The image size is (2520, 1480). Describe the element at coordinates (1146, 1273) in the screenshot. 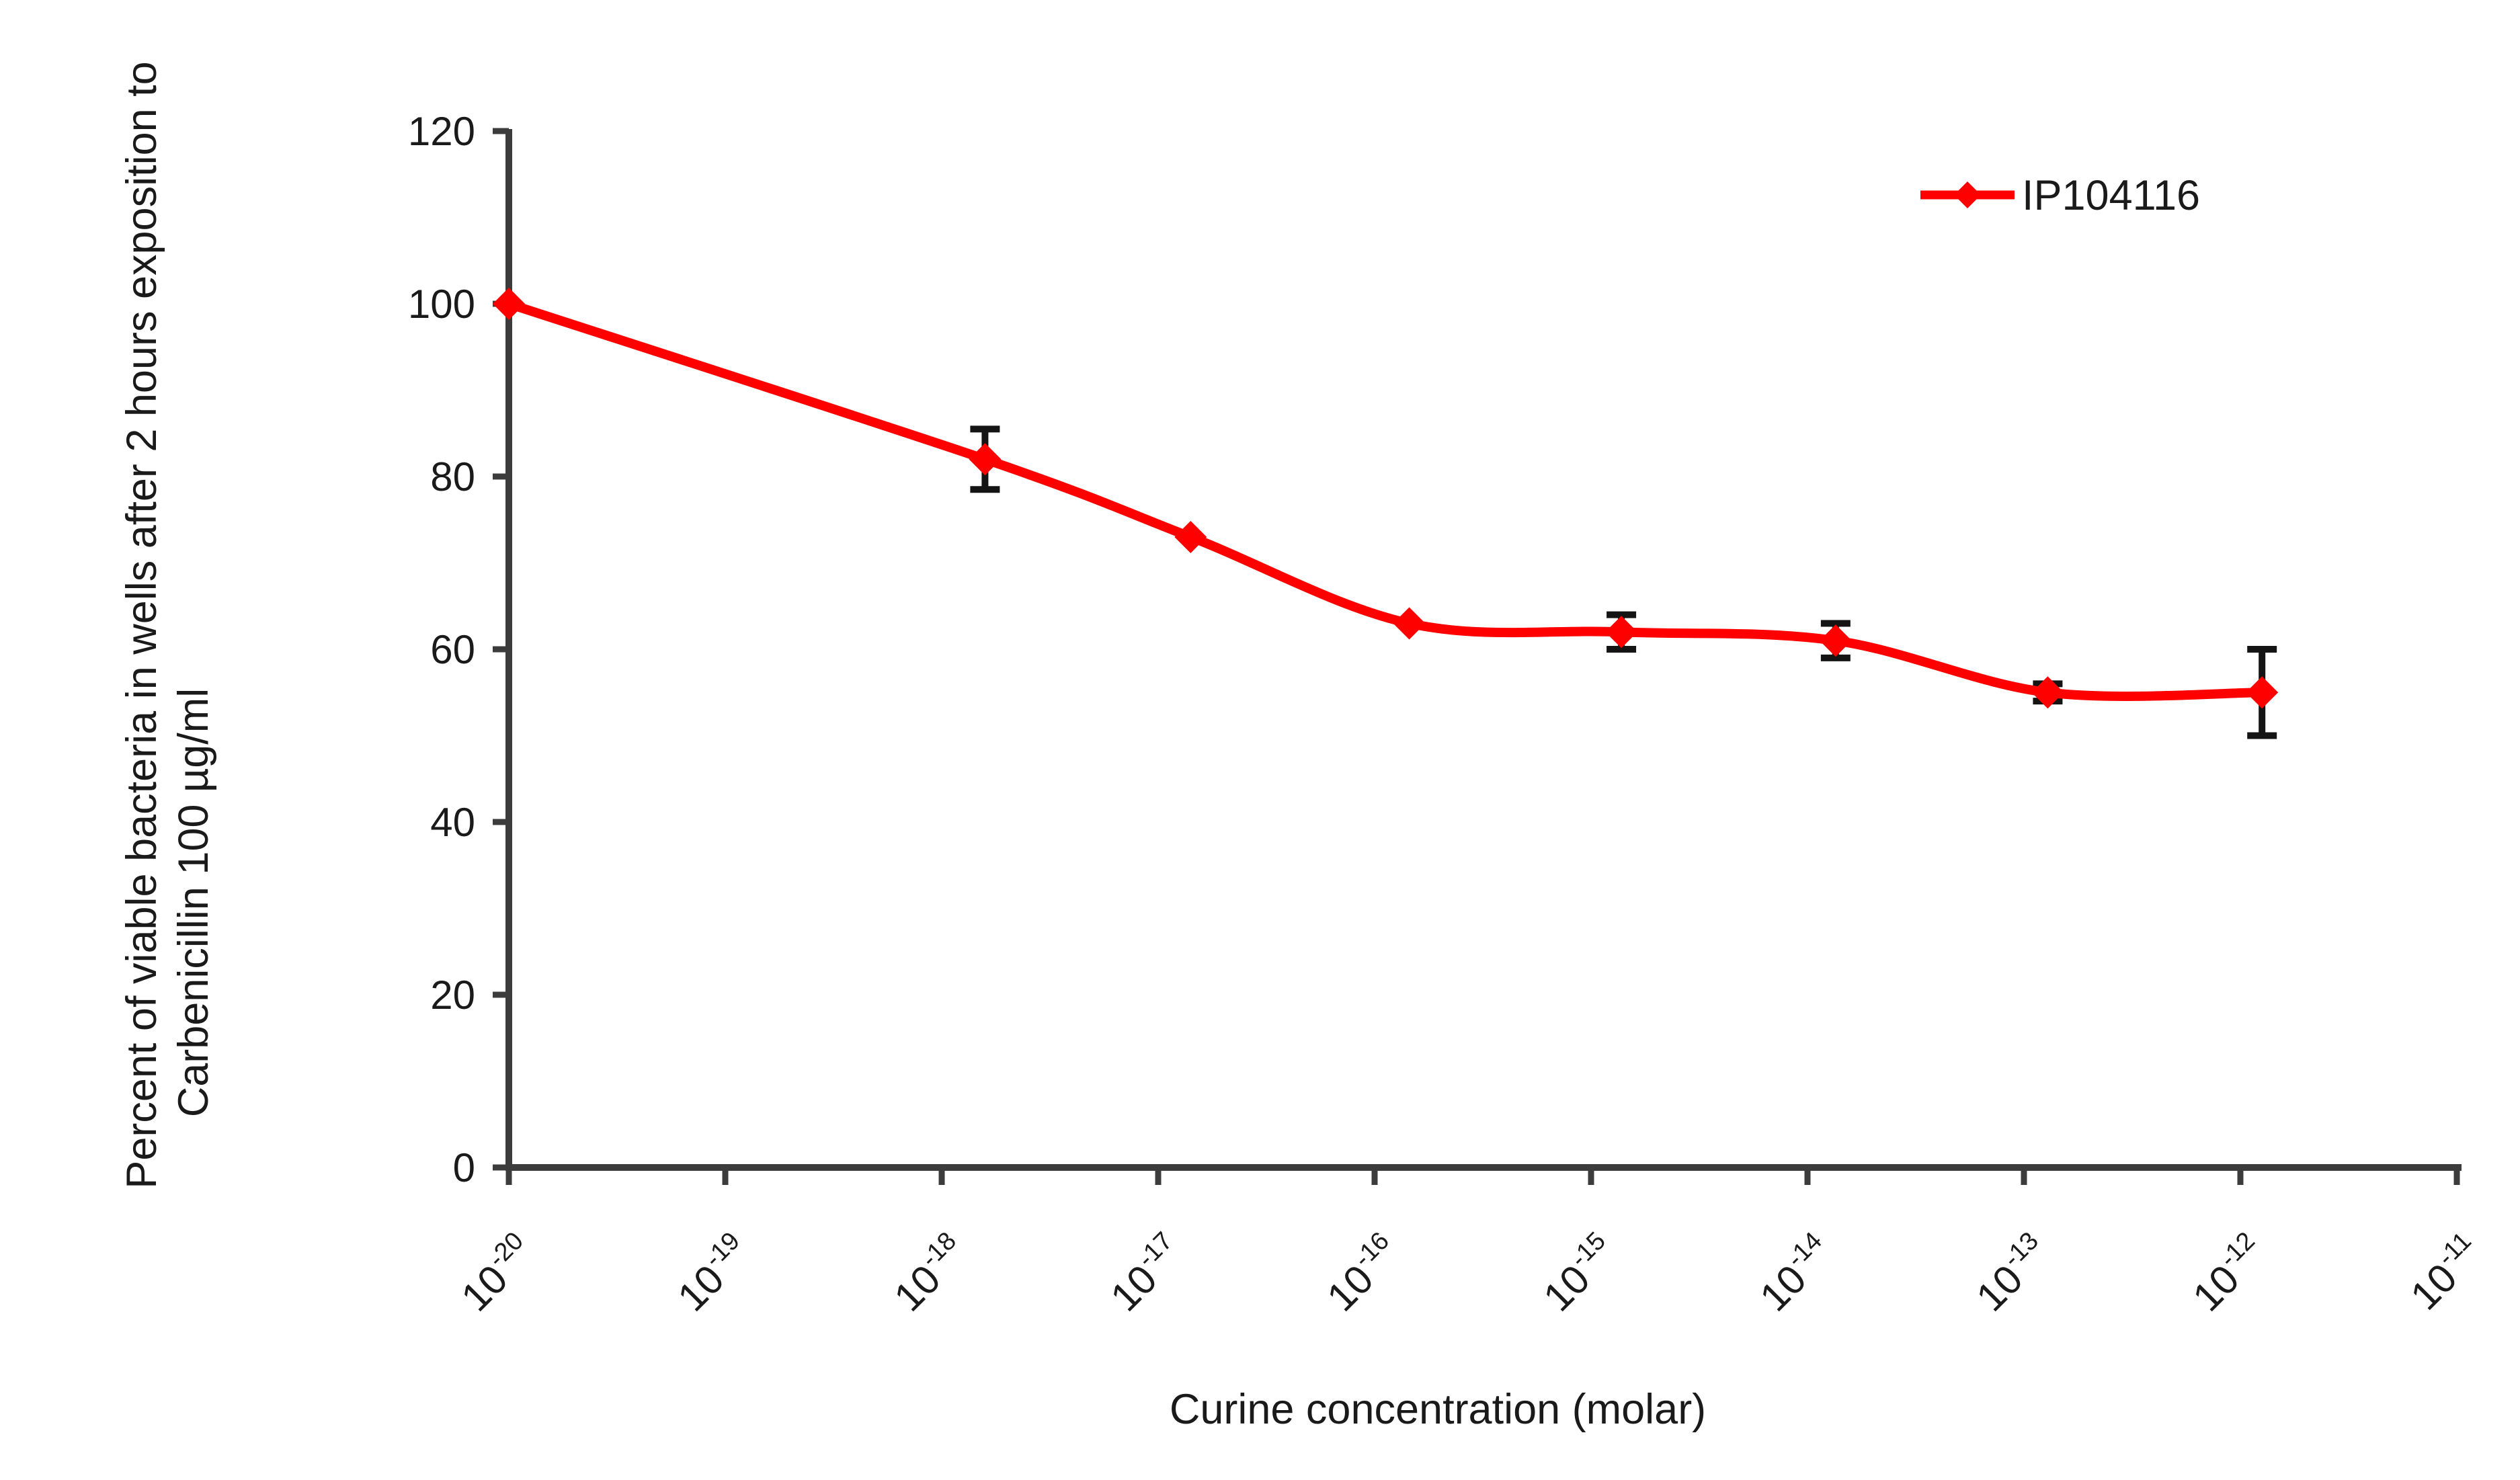

I see `x-tick-label: 10-17` at that location.